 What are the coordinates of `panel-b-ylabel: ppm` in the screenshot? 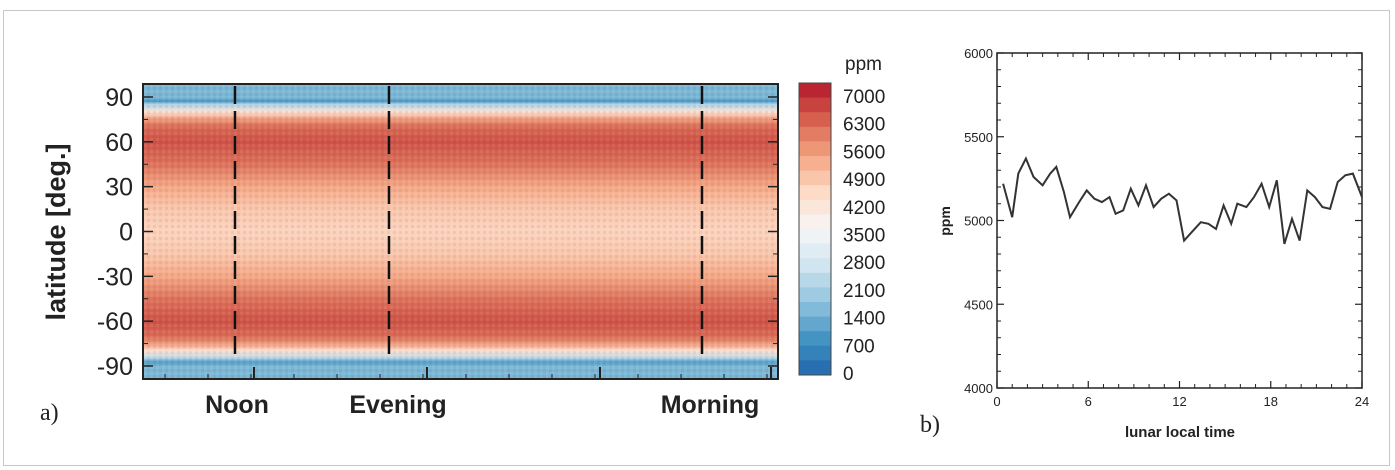 It's located at (945, 221).